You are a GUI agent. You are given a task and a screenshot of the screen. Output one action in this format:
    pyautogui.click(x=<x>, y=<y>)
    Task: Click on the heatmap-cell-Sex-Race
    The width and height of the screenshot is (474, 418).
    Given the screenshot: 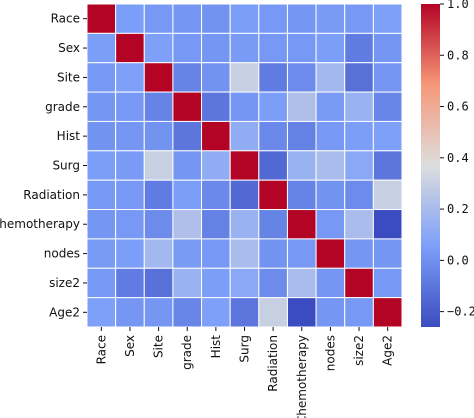 What is the action you would take?
    pyautogui.click(x=101, y=48)
    